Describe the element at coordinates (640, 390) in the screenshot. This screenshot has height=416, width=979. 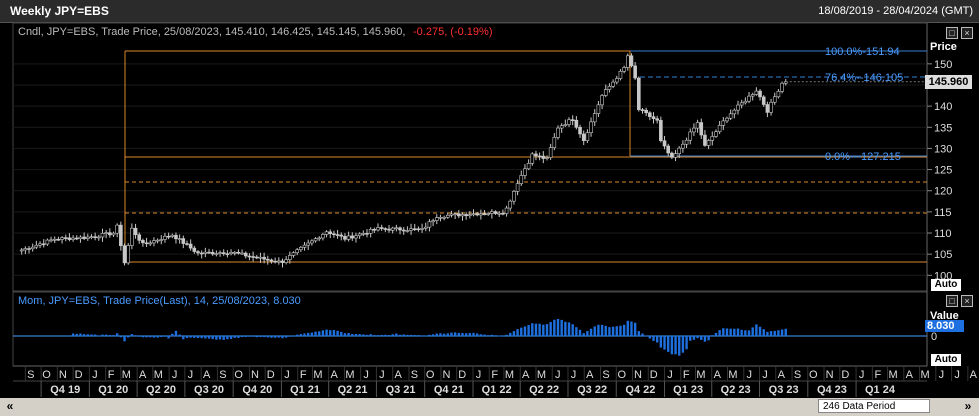
I see `quarter-label: Q4 22` at that location.